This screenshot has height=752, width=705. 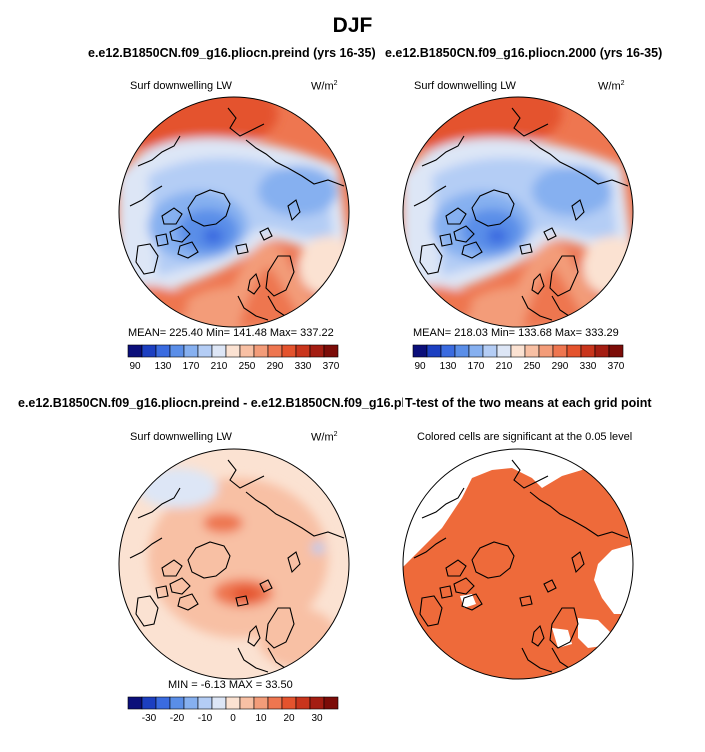 I want to click on colorbar-1-tick-label: 330, so click(x=303, y=366).